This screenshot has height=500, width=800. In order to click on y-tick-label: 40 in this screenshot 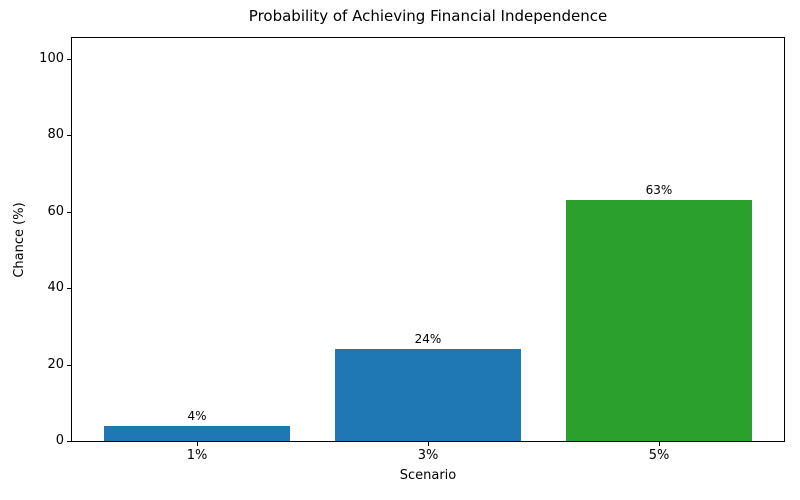, I will do `click(55, 287)`.